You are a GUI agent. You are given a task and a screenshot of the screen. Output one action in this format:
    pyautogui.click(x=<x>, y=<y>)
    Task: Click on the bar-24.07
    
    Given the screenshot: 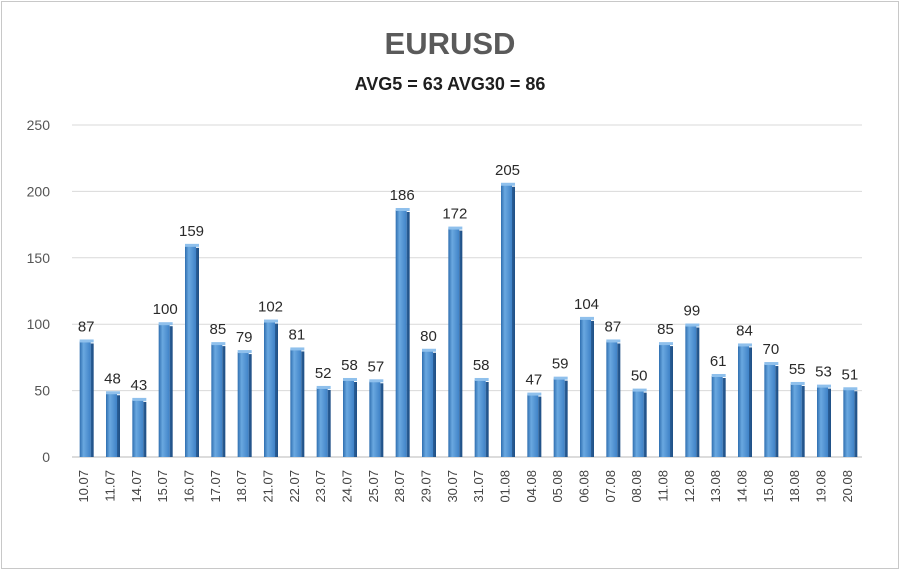 What is the action you would take?
    pyautogui.click(x=348, y=418)
    